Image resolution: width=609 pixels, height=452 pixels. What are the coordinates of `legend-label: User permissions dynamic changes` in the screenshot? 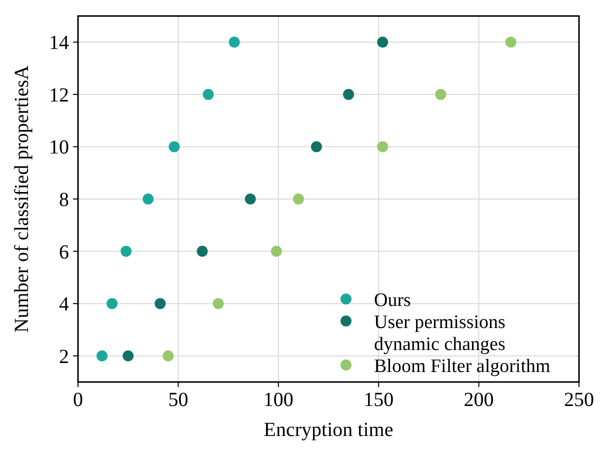 It's located at (440, 333).